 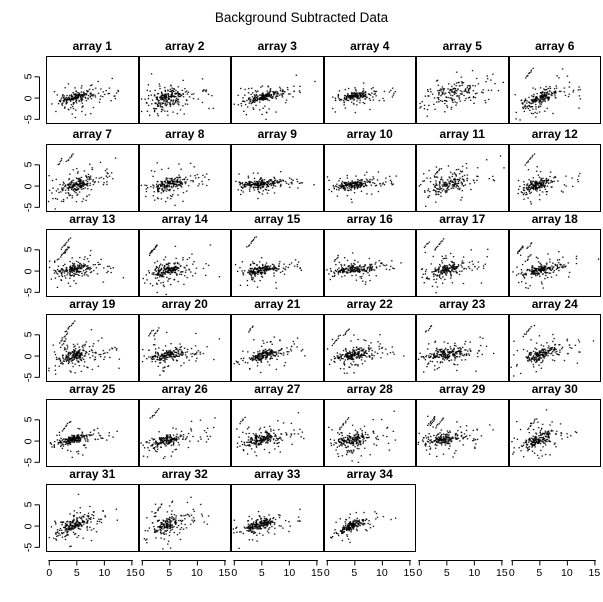 What do you see at coordinates (369, 389) in the screenshot?
I see `panel-title: array 28` at bounding box center [369, 389].